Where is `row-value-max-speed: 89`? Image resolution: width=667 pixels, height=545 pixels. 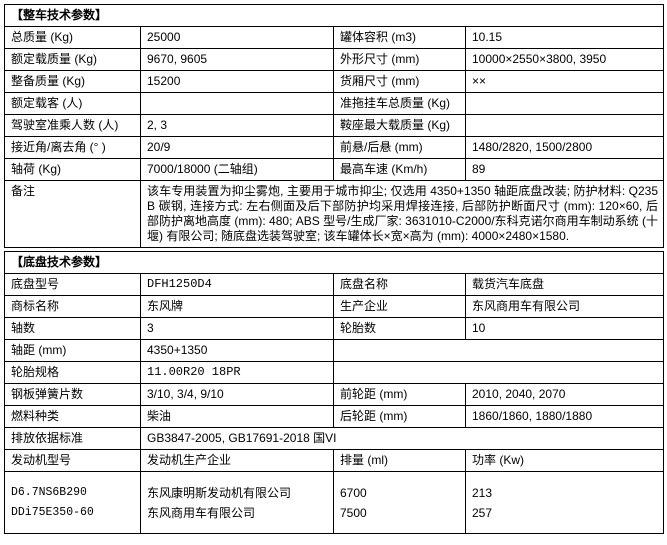
row-value-max-speed: 89 is located at coordinates (564, 169).